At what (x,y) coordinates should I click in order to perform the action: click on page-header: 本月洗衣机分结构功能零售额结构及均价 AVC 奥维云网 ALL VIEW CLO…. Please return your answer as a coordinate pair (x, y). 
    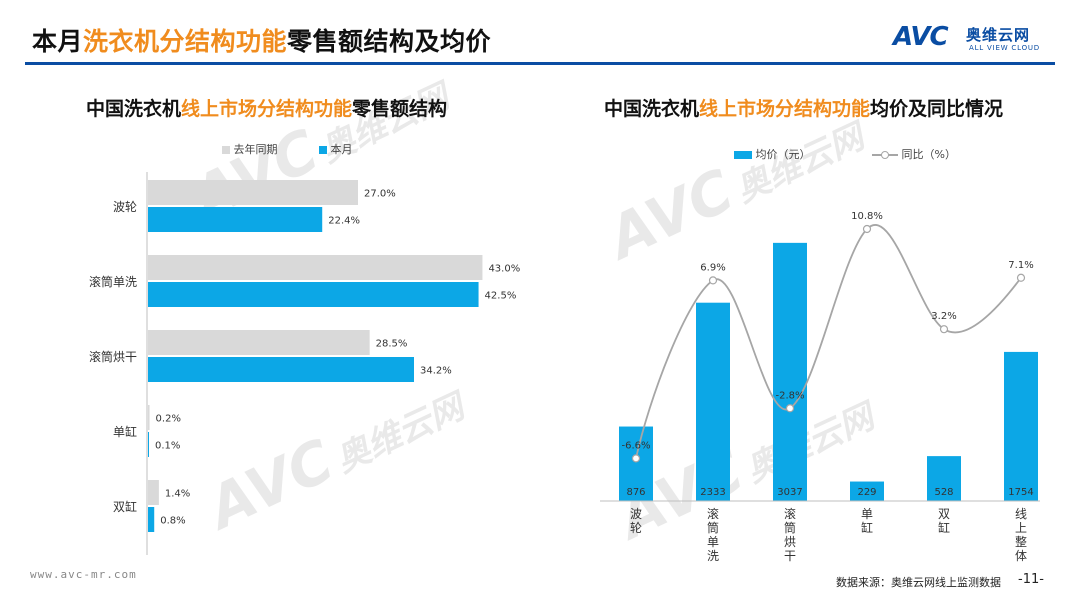
    Looking at the image, I should click on (540, 34).